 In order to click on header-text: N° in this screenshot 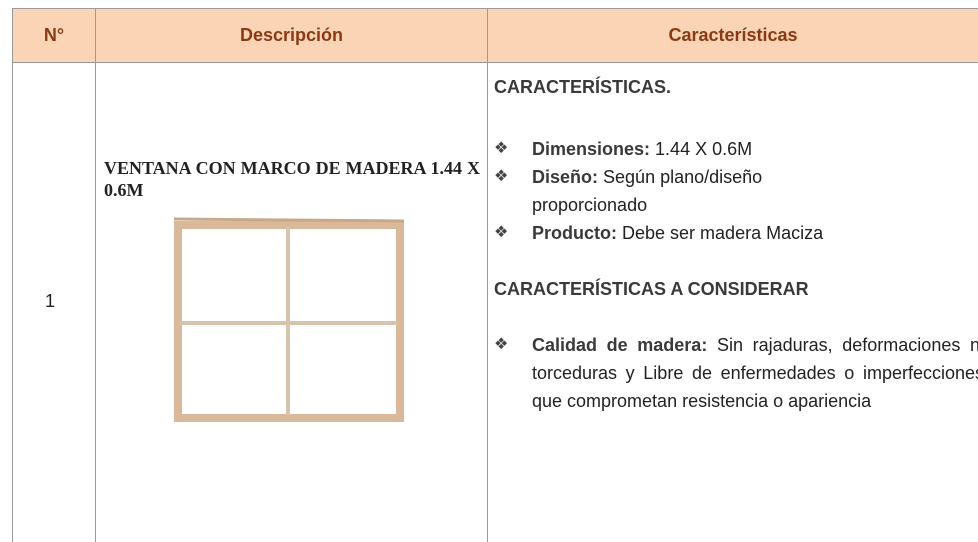, I will do `click(54, 35)`.